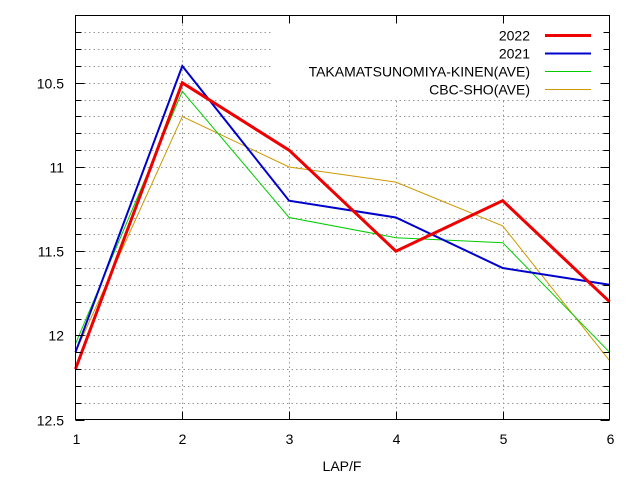 Image resolution: width=640 pixels, height=480 pixels. Describe the element at coordinates (77, 439) in the screenshot. I see `x-tick-label: 1` at that location.